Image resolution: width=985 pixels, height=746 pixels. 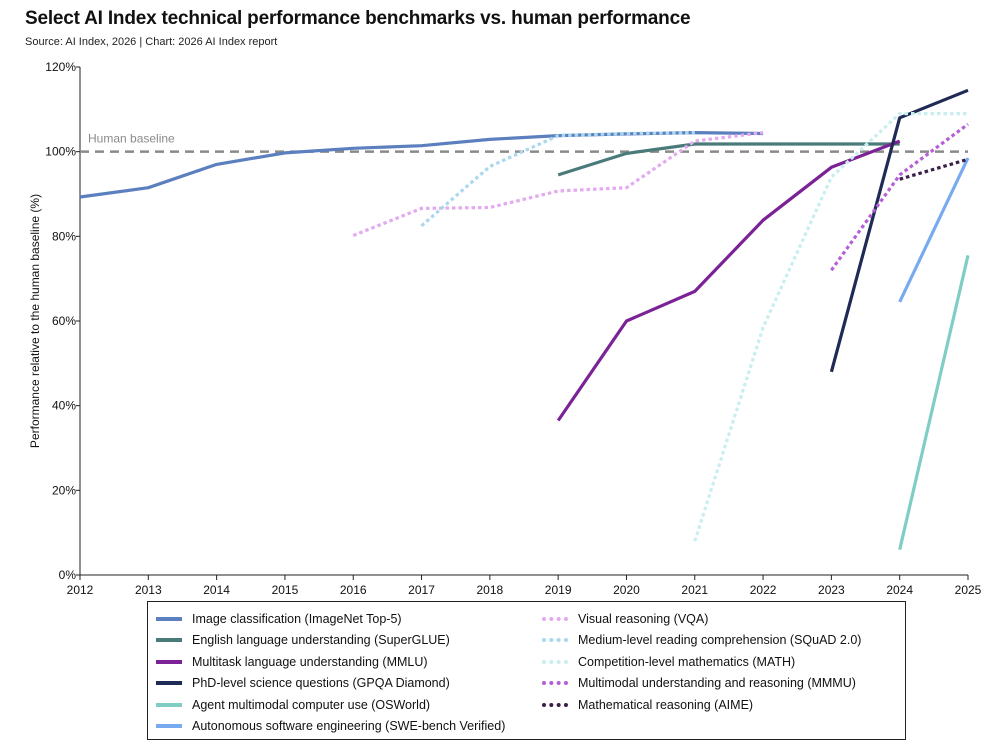 What do you see at coordinates (687, 661) in the screenshot?
I see `legend-label: Competition-level mathematics (MATH)` at bounding box center [687, 661].